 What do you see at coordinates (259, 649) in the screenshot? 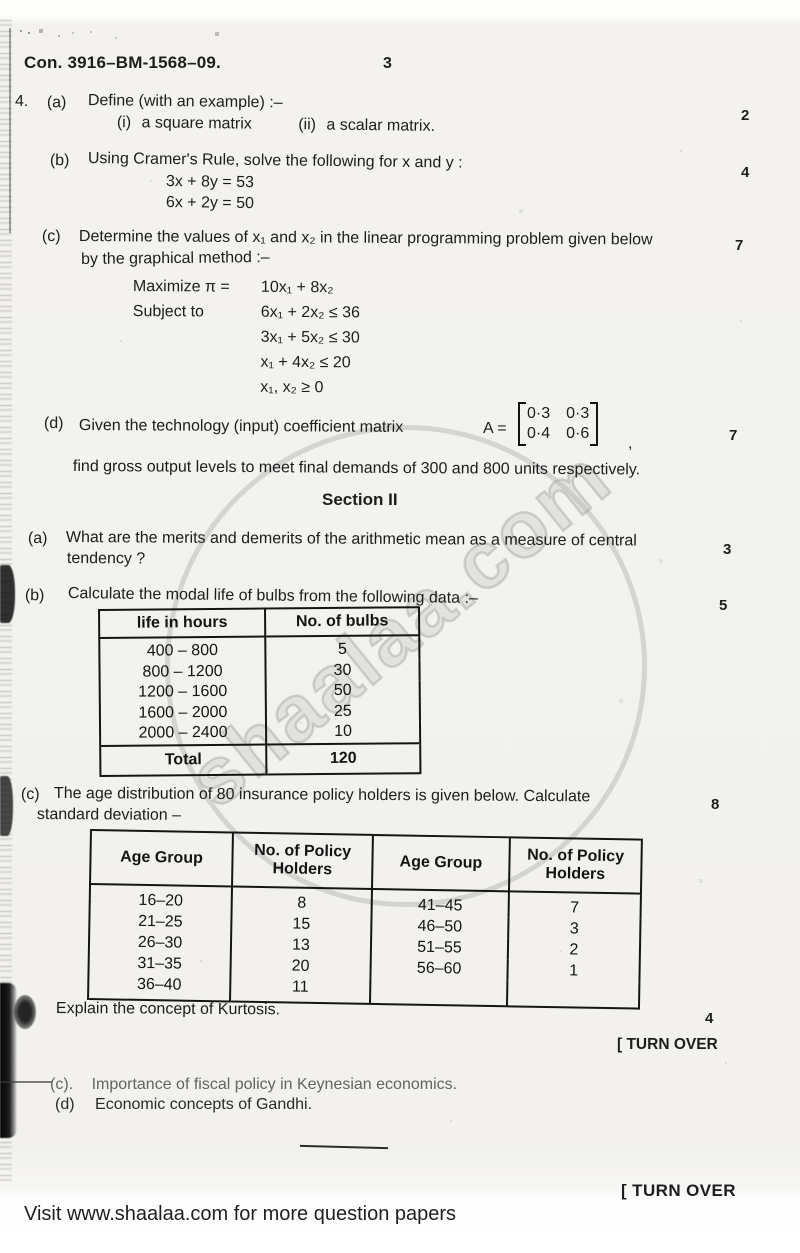
I see `table-row: 400 – 800 5` at bounding box center [259, 649].